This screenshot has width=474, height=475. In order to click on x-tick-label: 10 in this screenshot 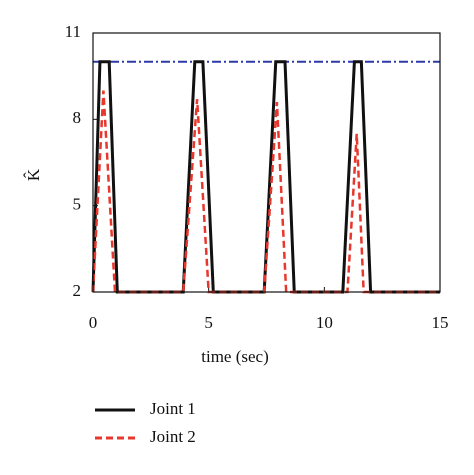, I will do `click(324, 322)`.